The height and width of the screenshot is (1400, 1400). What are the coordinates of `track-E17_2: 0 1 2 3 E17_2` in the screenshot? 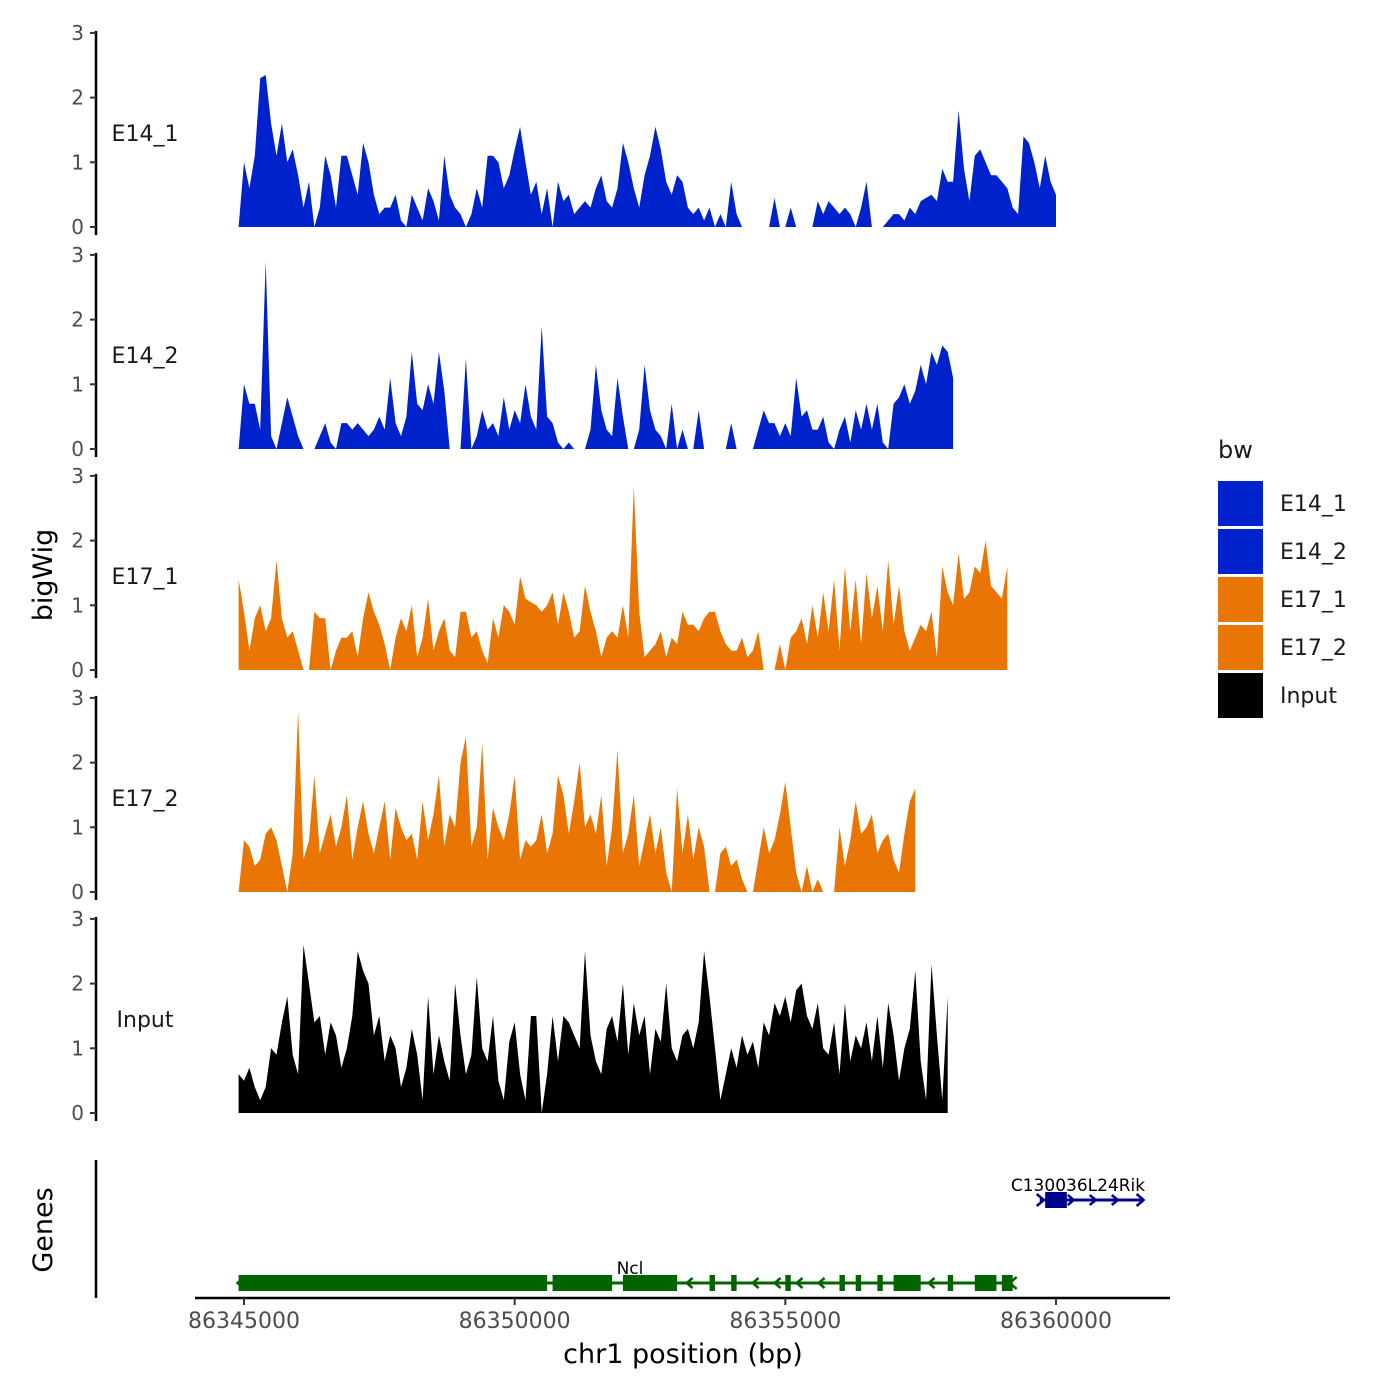 It's located at (493, 795).